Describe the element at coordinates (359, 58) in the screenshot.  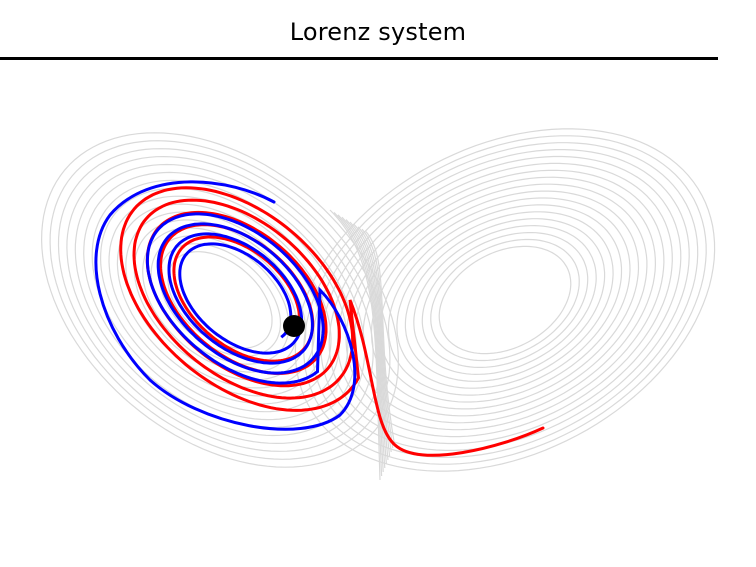
I see `title-underline` at that location.